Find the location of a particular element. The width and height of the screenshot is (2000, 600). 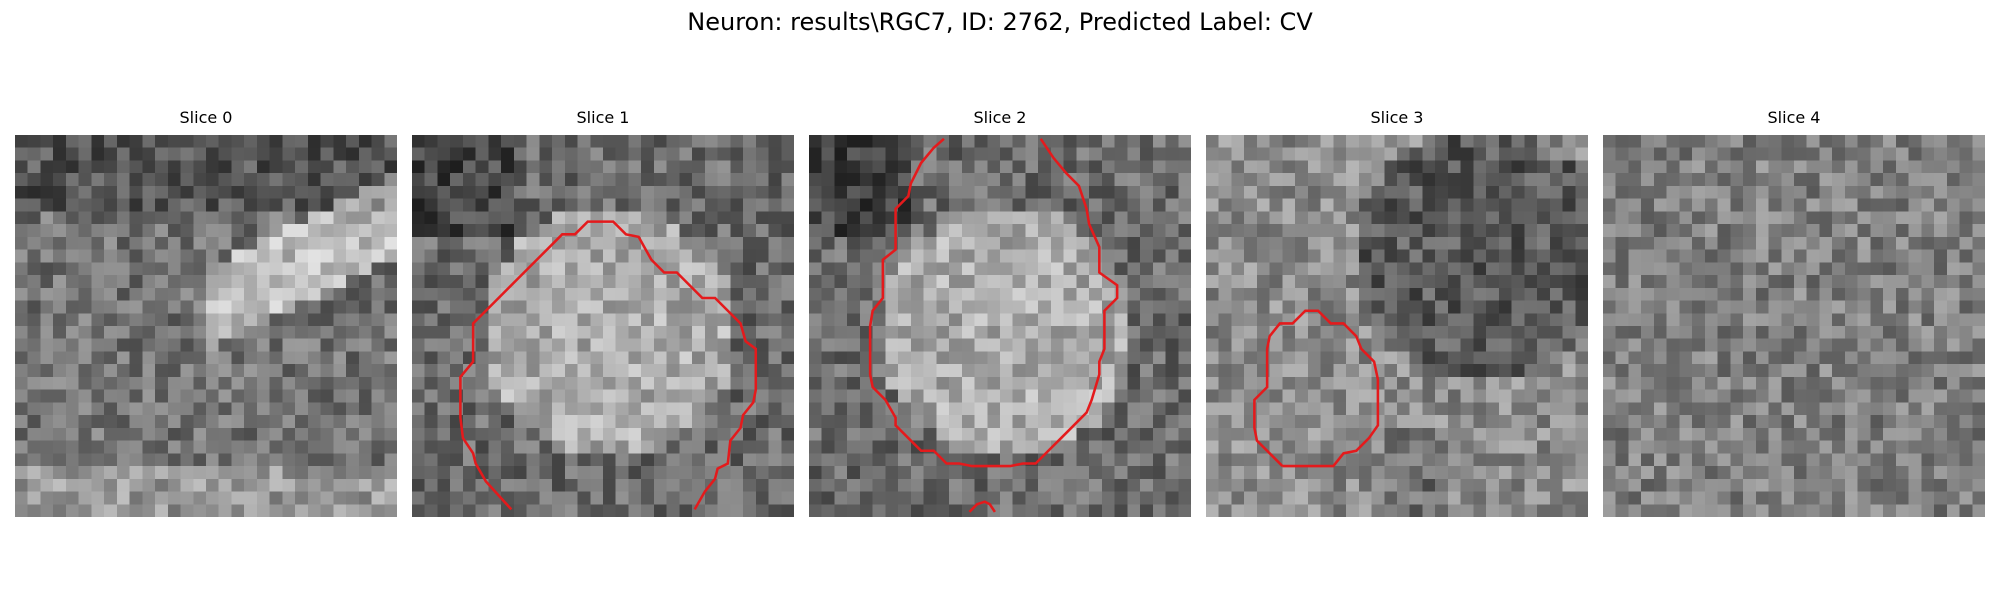

slice-panel-3: Slice 3 is located at coordinates (1397, 312).